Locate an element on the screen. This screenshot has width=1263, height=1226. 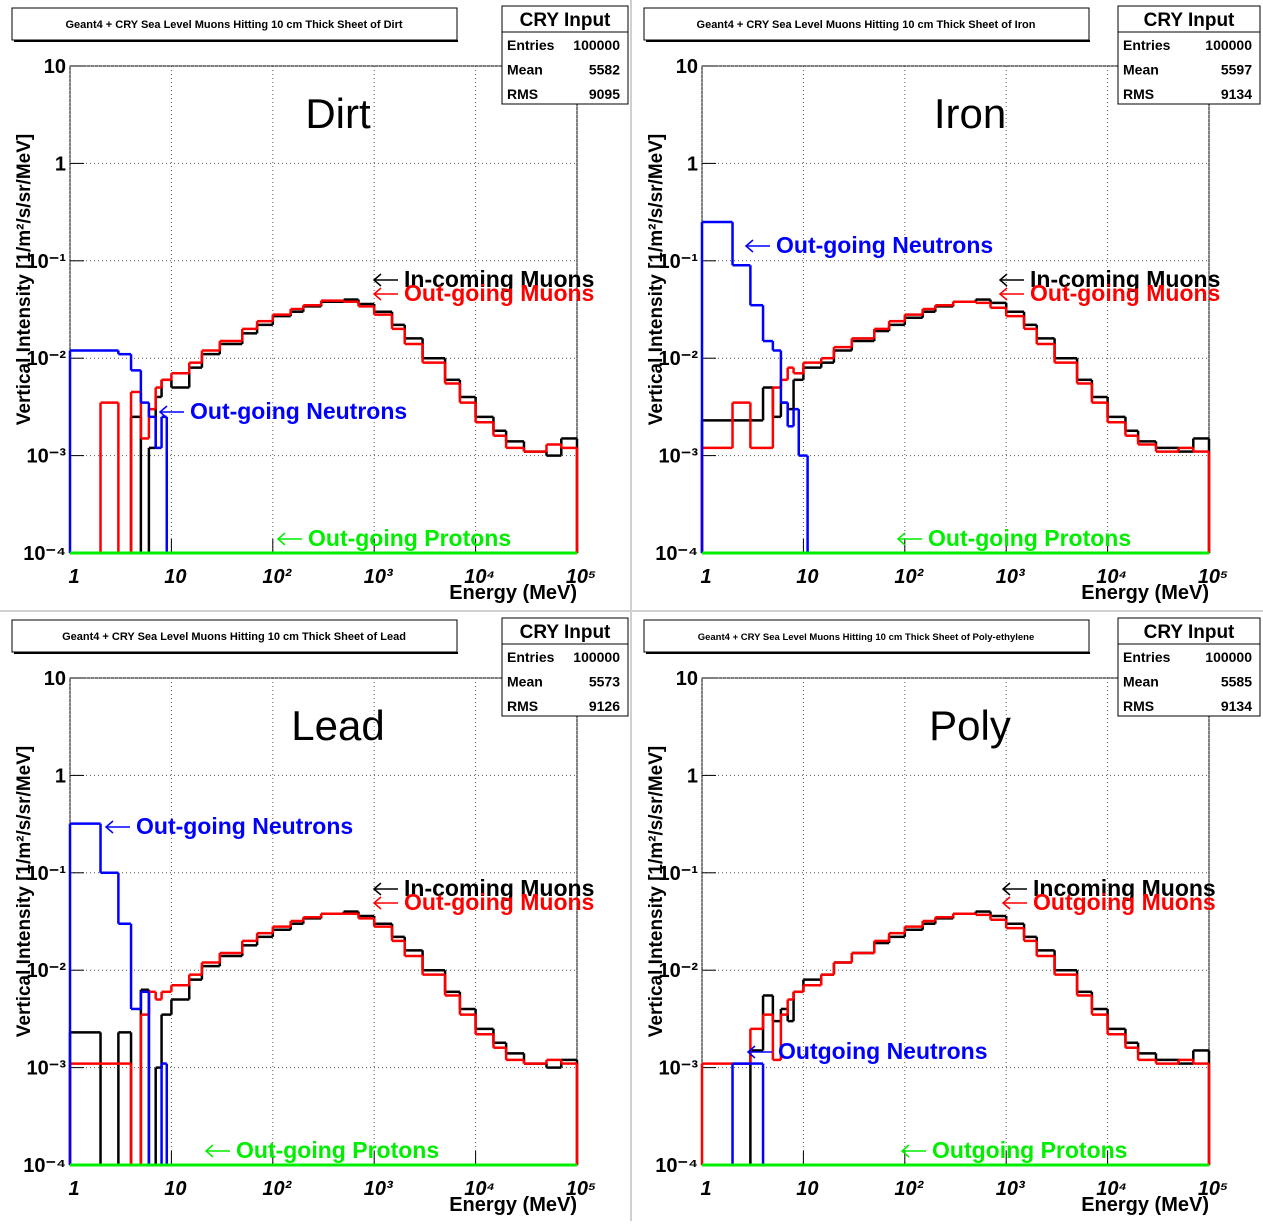
stats-value: 5597 is located at coordinates (1236, 70).